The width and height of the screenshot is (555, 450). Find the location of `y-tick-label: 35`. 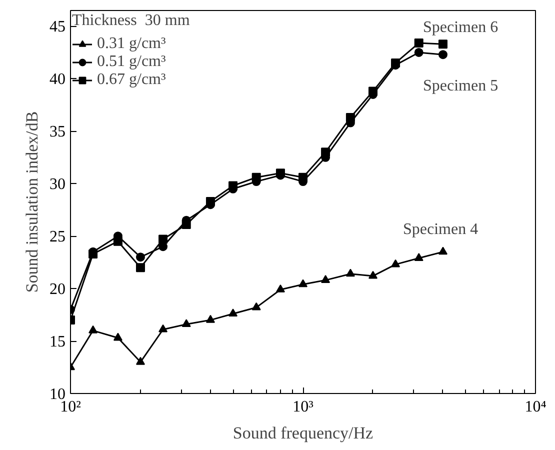

y-tick-label: 35 is located at coordinates (58, 132).